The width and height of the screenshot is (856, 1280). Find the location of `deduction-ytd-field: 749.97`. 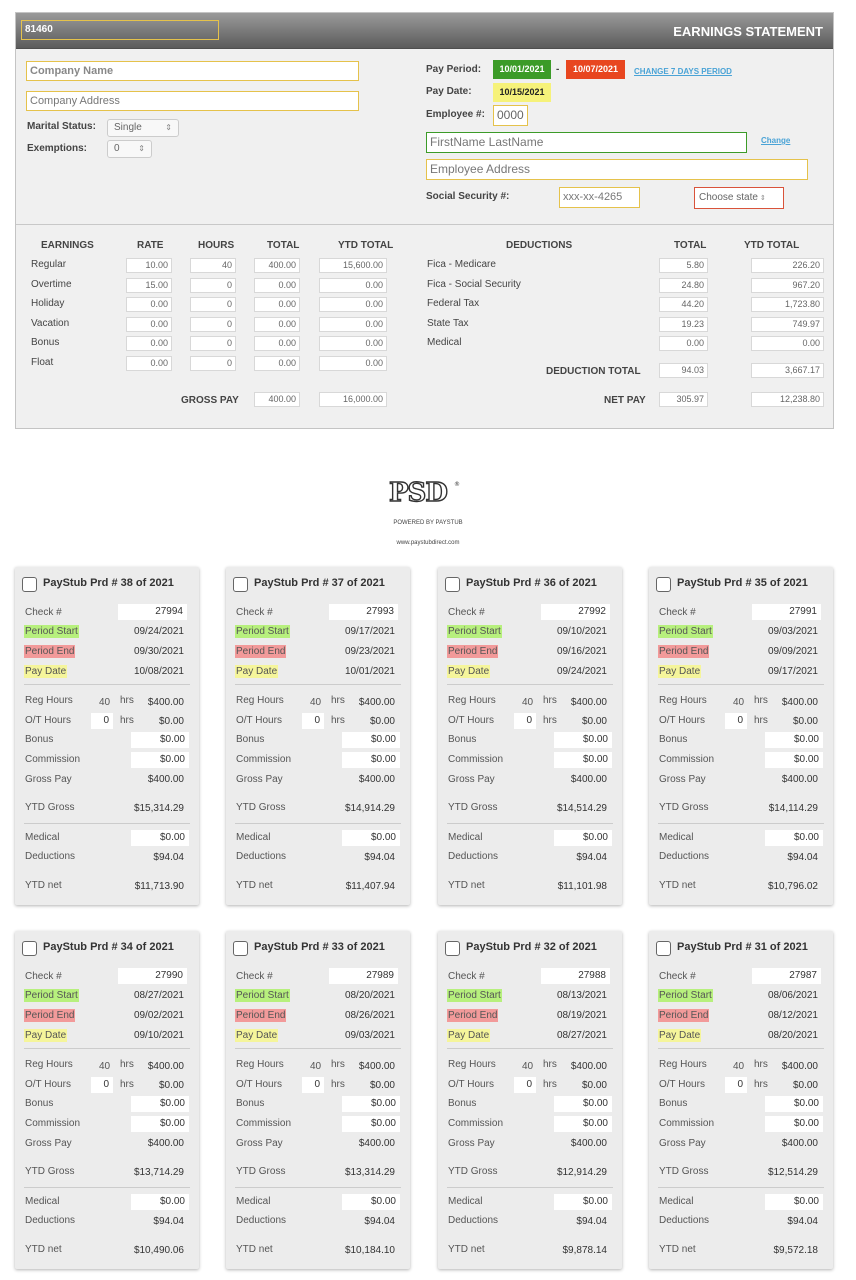

deduction-ytd-field: 749.97 is located at coordinates (787, 324).